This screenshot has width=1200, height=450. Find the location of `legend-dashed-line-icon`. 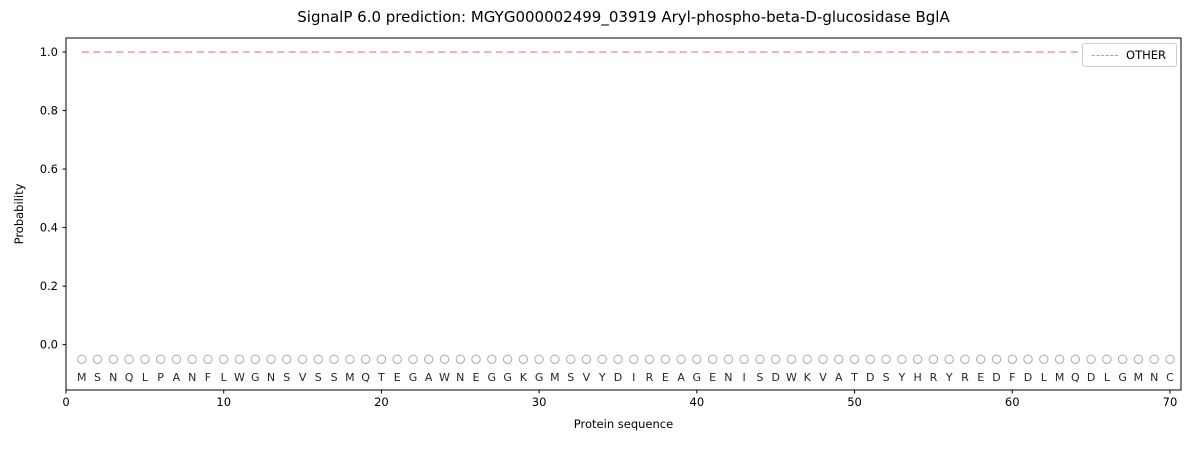

legend-dashed-line-icon is located at coordinates (1105, 55).